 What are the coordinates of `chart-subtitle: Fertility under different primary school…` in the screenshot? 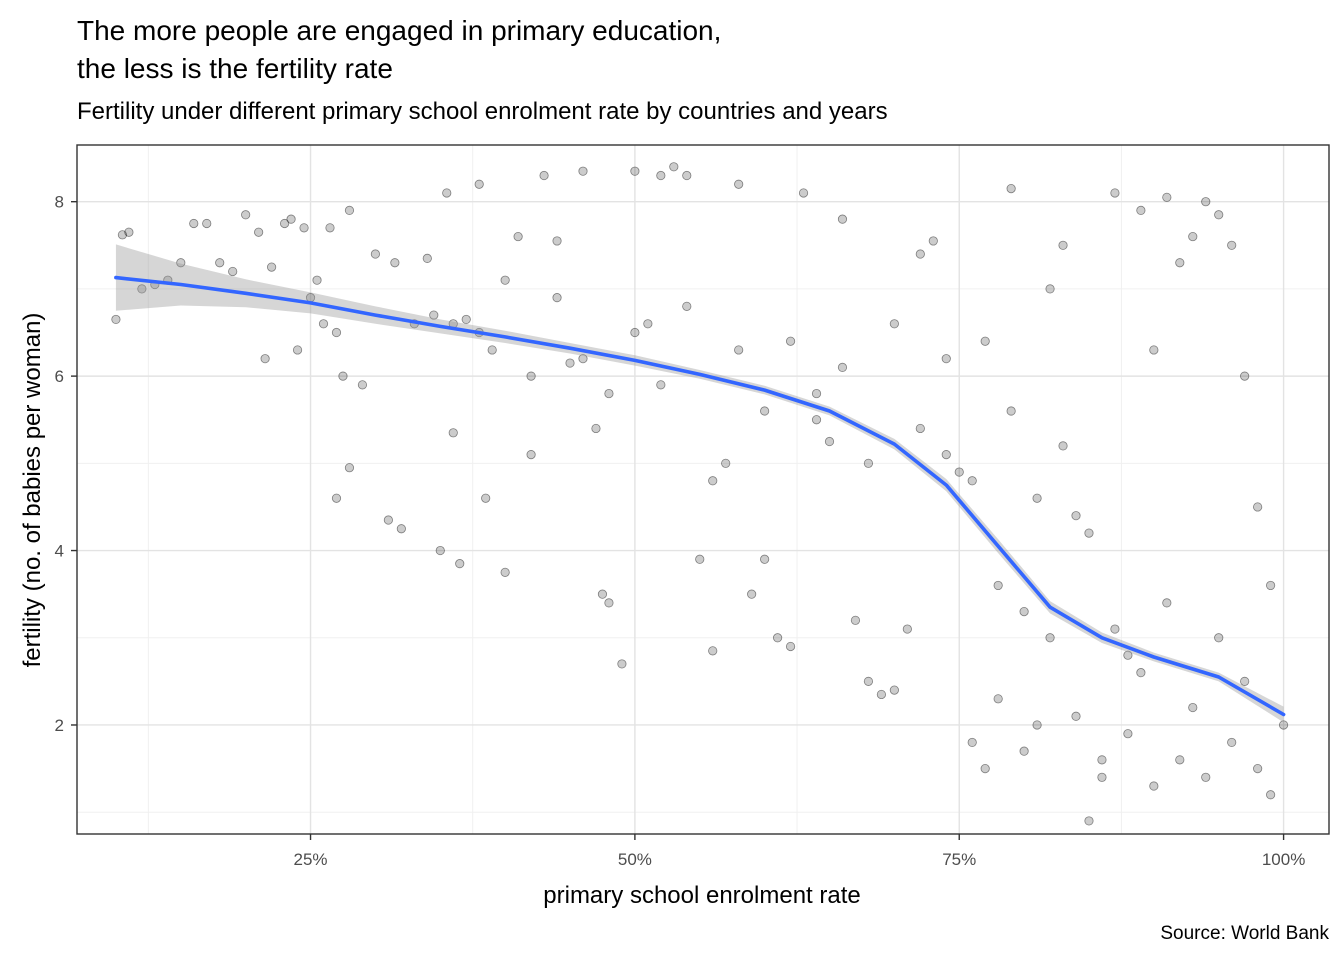 It's located at (482, 111).